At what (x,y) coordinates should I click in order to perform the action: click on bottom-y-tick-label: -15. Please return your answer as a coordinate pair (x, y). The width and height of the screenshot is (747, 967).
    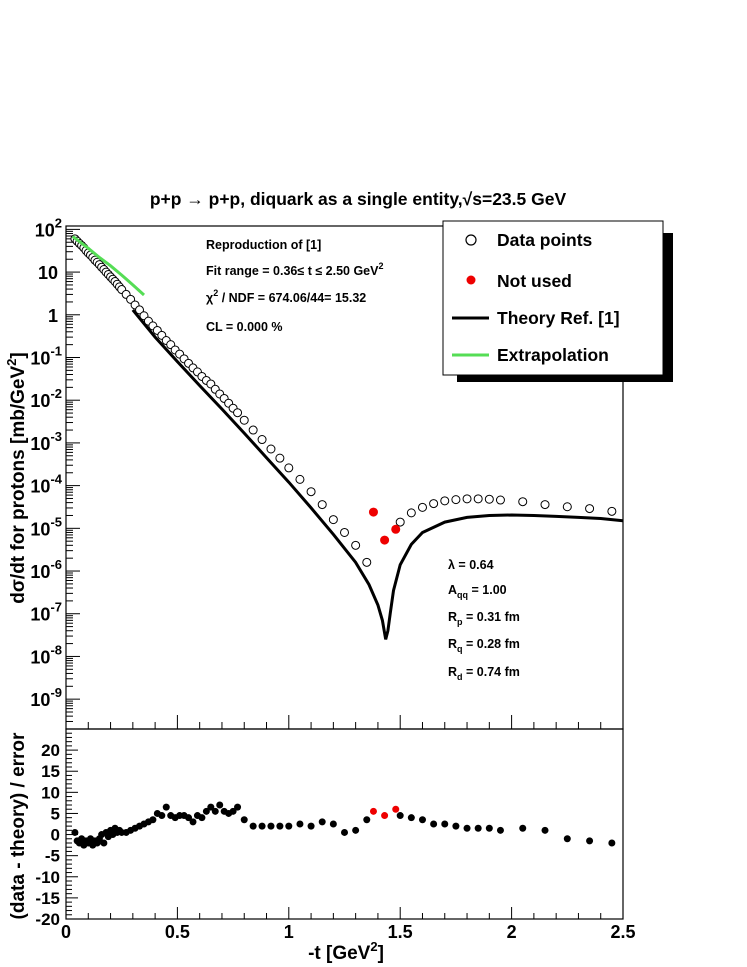
    Looking at the image, I should click on (47, 898).